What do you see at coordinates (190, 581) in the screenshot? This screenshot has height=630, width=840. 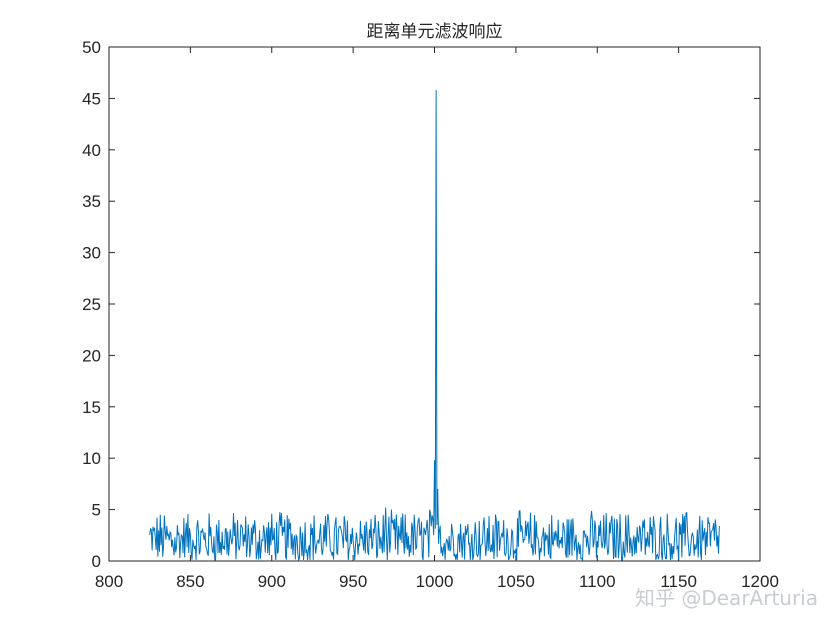 I see `x-tick-label: 850` at bounding box center [190, 581].